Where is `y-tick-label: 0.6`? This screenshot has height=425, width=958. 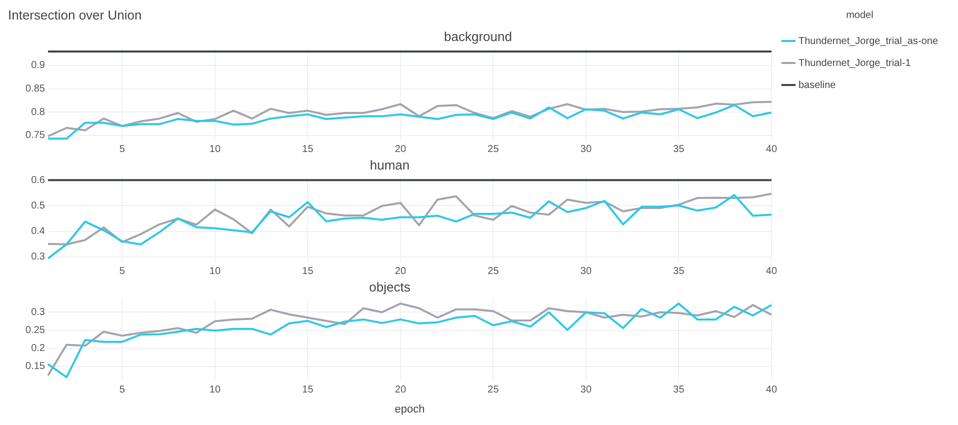 y-tick-label: 0.6 is located at coordinates (38, 180).